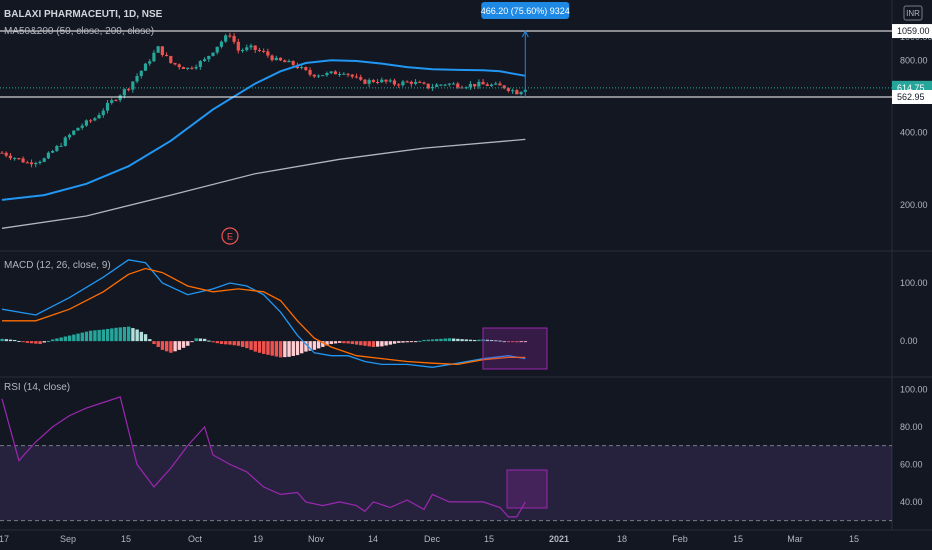 Image resolution: width=932 pixels, height=550 pixels. I want to click on price-label-box, so click(912, 97).